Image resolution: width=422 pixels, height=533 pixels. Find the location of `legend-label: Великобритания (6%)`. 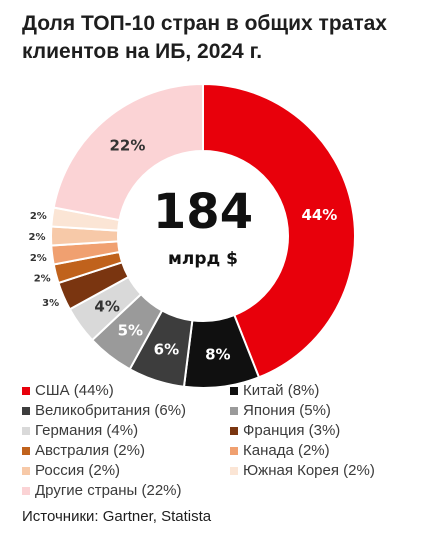

legend-label: Великобритания (6%) is located at coordinates (111, 410).